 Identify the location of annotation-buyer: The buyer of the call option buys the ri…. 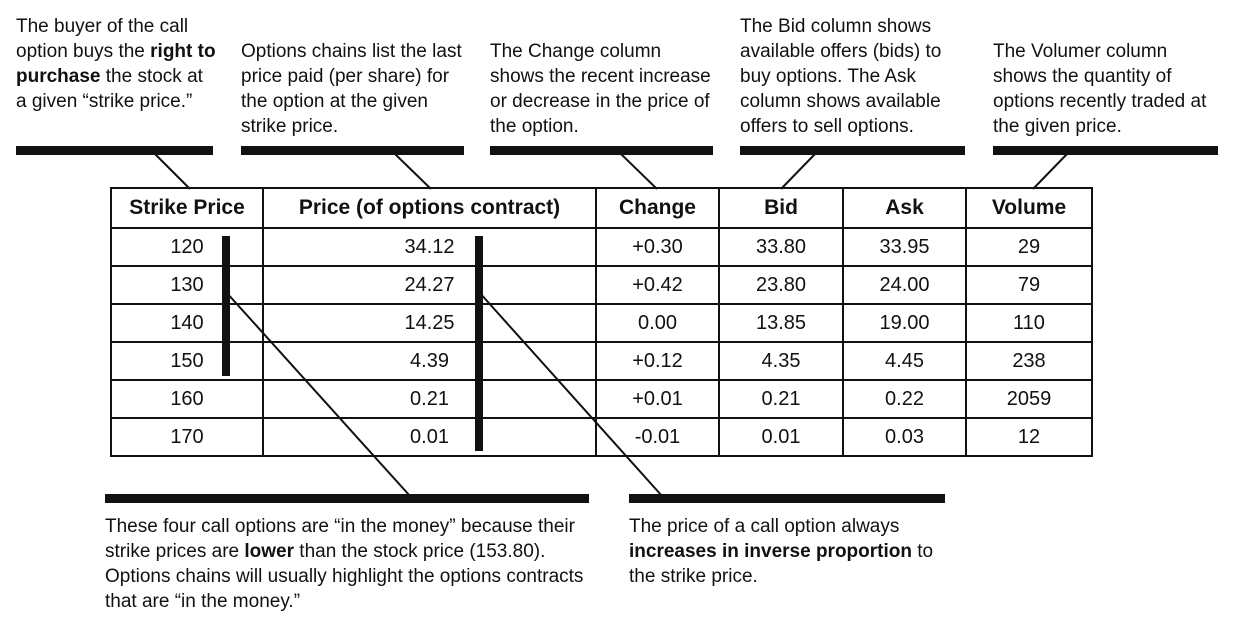
(116, 64).